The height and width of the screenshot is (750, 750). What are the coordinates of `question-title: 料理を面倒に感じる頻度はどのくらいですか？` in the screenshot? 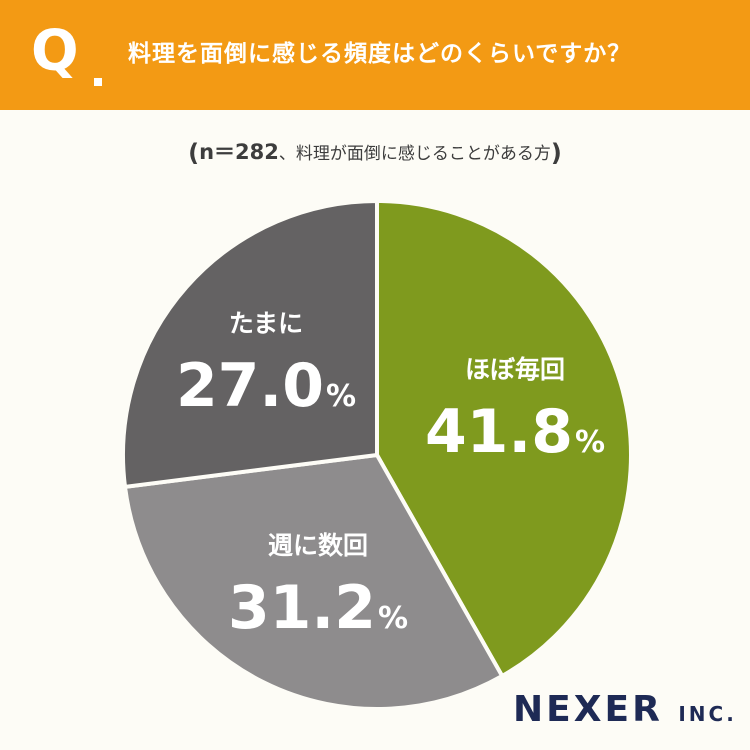 It's located at (380, 54).